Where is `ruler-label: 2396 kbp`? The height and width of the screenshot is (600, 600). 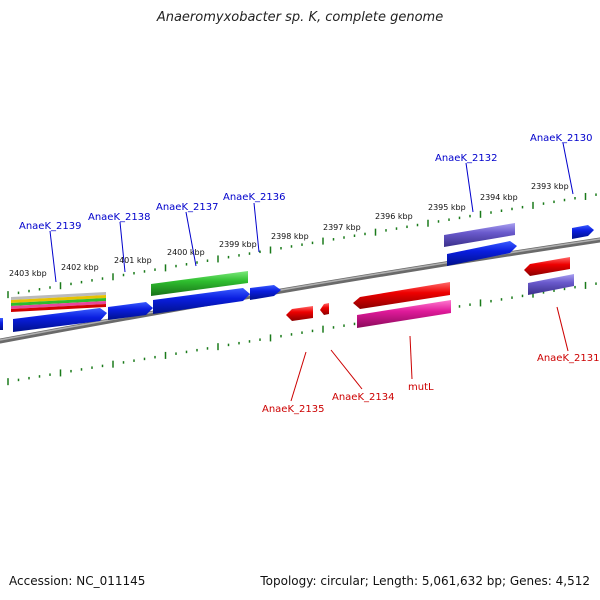
ruler-label: 2396 kbp is located at coordinates (394, 216).